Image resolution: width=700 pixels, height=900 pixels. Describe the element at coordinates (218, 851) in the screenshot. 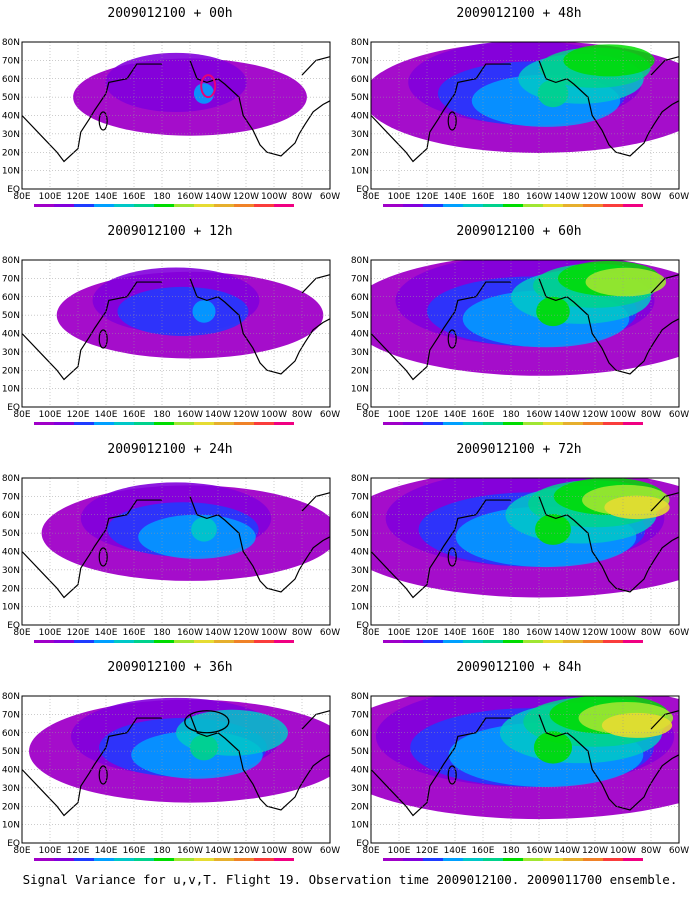

I see `lon-label: 140W` at that location.